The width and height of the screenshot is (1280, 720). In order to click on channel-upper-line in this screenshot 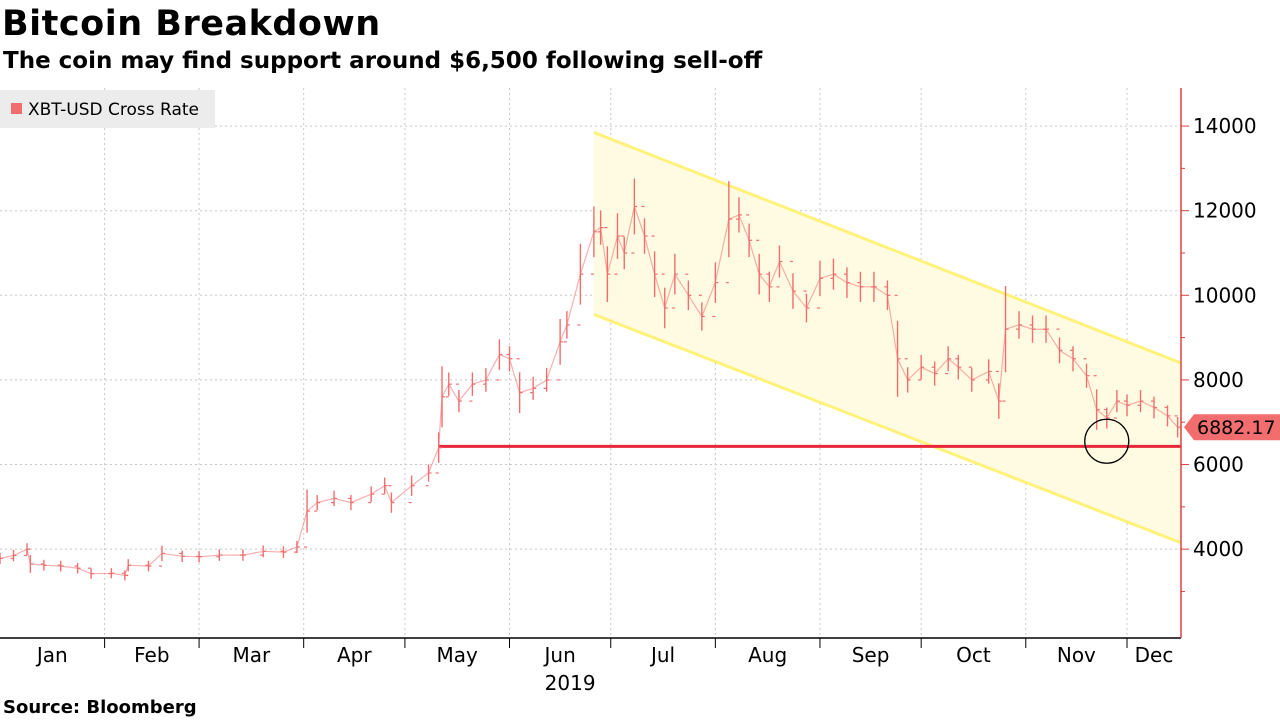, I will do `click(887, 248)`.